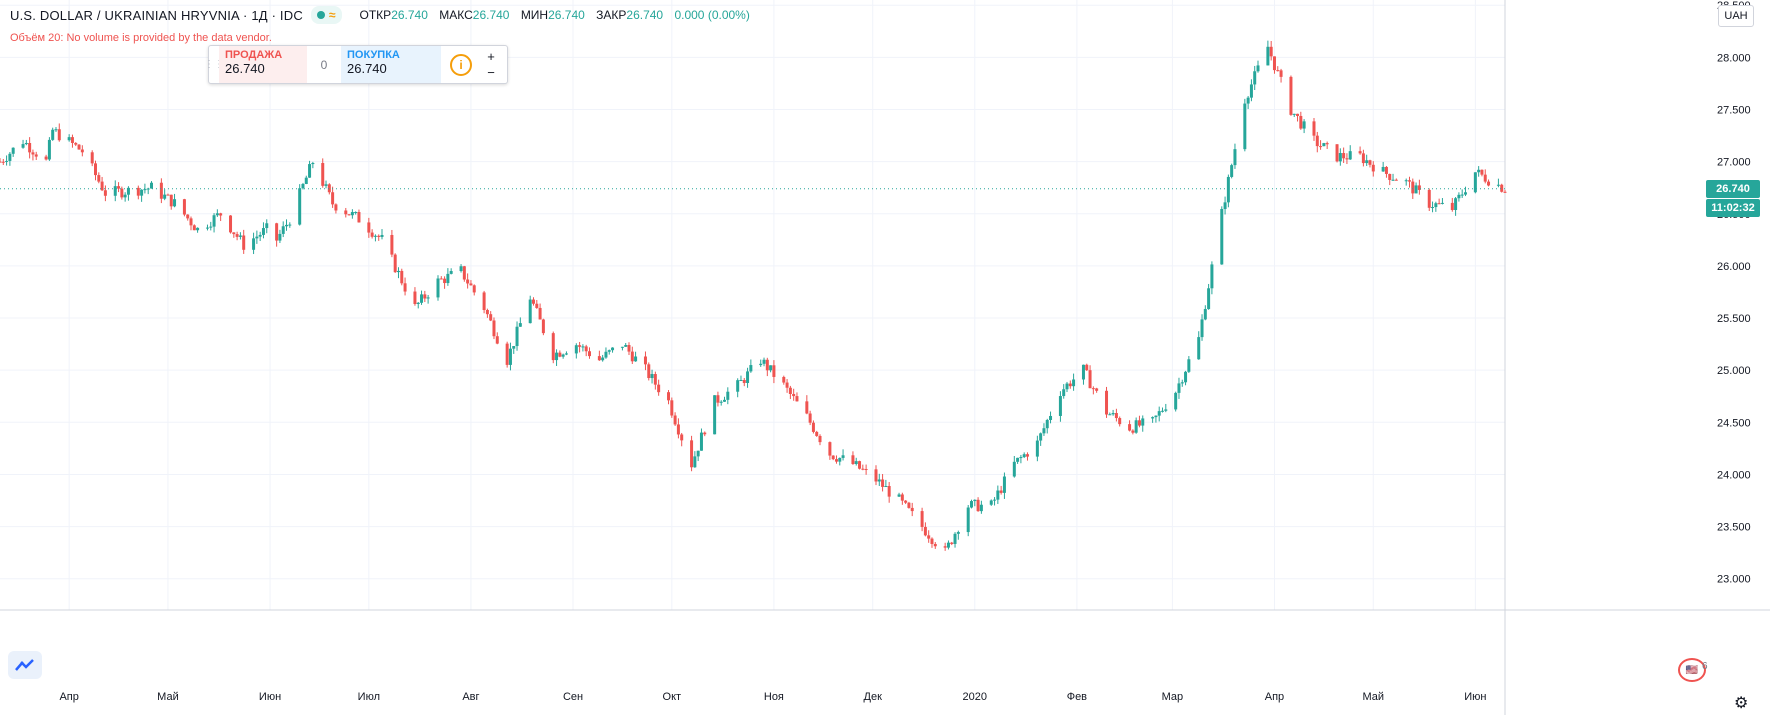 The width and height of the screenshot is (1770, 715). Describe the element at coordinates (25, 665) in the screenshot. I see `trading-view-logo-icon` at that location.